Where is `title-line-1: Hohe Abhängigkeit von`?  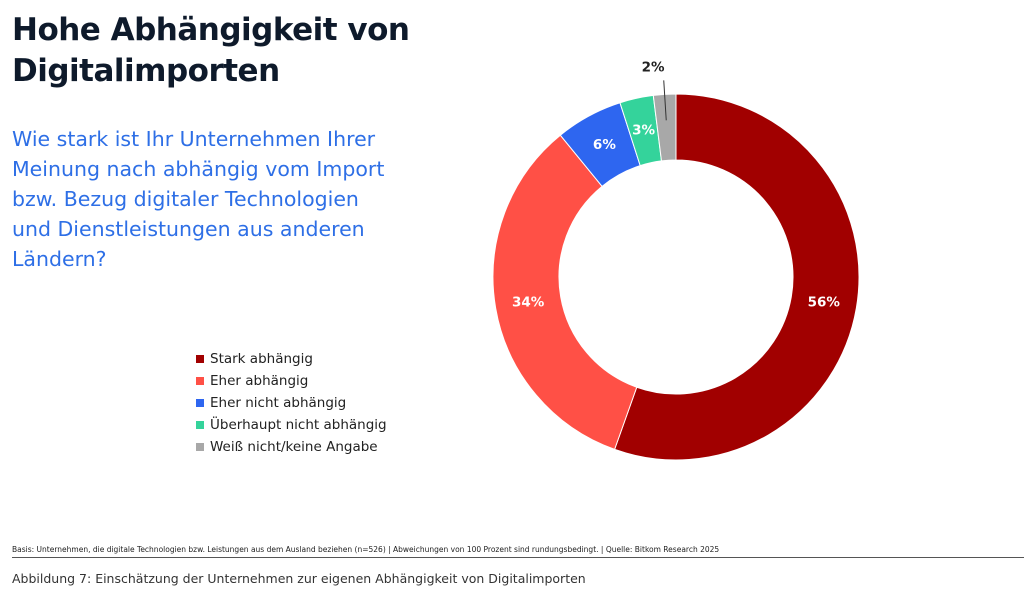
title-line-1: Hohe Abhängigkeit von is located at coordinates (211, 30).